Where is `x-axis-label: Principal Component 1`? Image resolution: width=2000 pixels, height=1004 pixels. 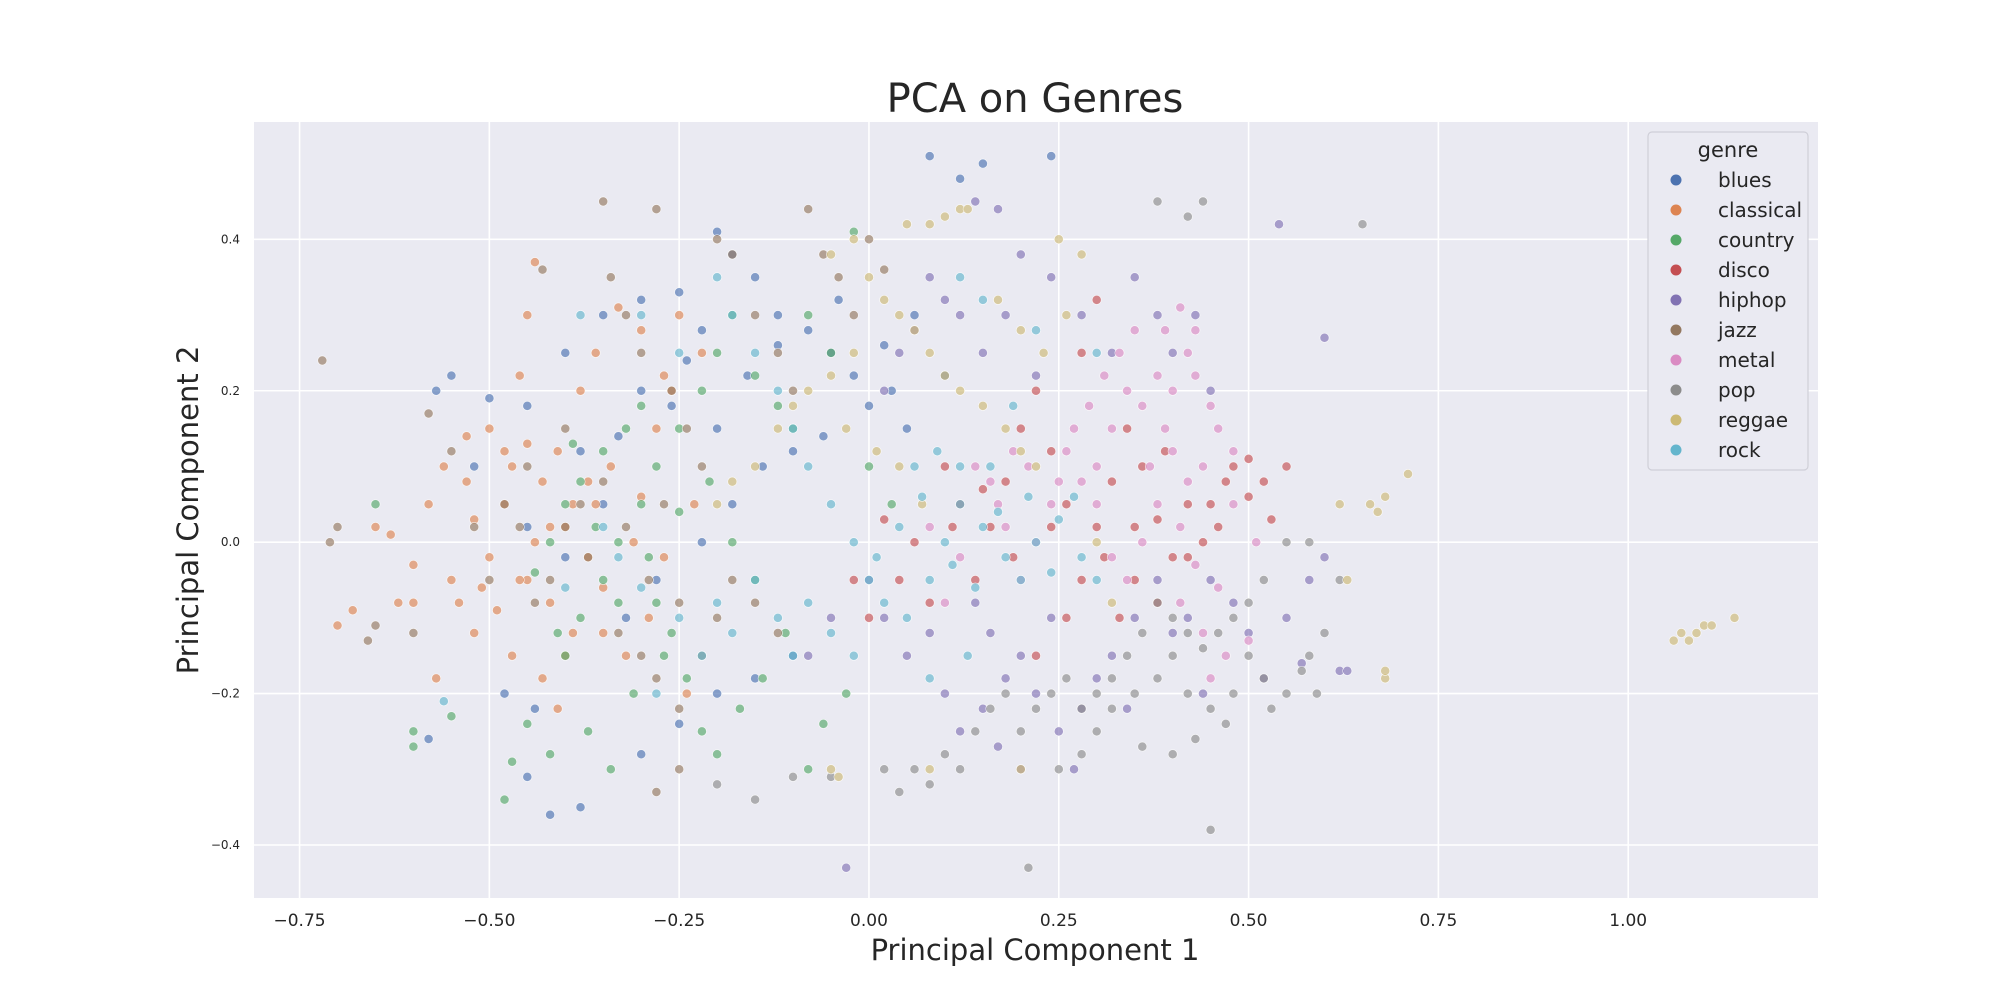
x-axis-label: Principal Component 1 is located at coordinates (1035, 950).